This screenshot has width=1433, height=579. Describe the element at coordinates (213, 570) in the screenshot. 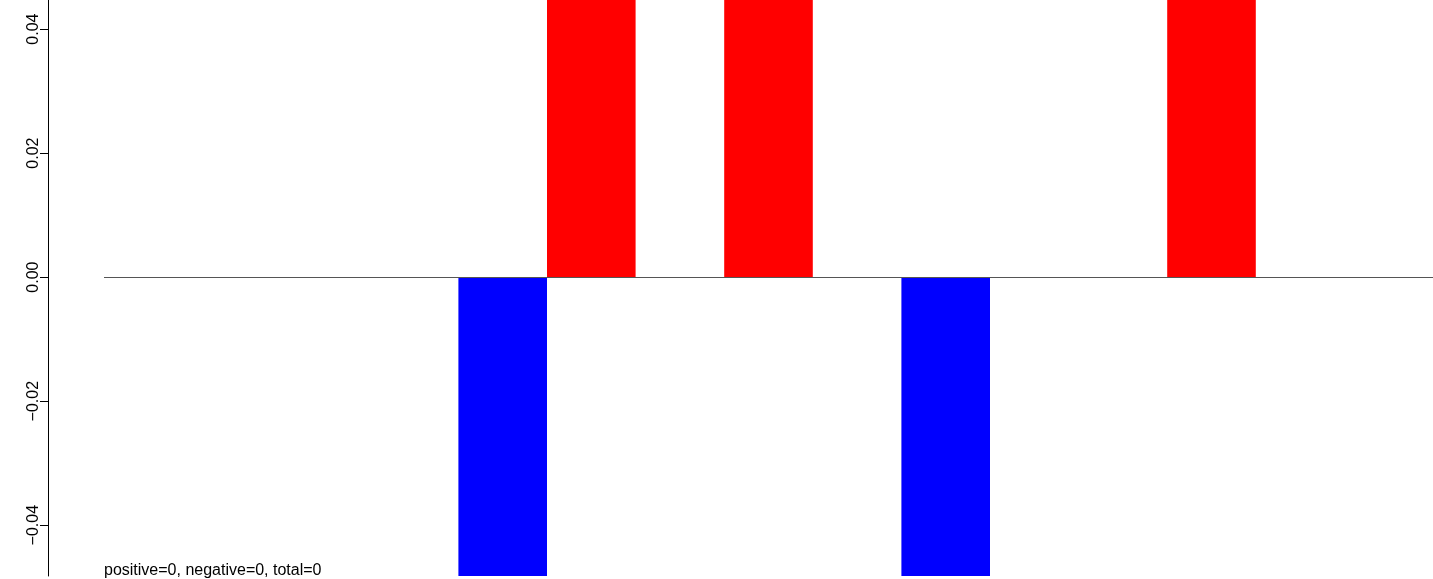

I see `annotation: positive=0, negative=0, total=0` at that location.